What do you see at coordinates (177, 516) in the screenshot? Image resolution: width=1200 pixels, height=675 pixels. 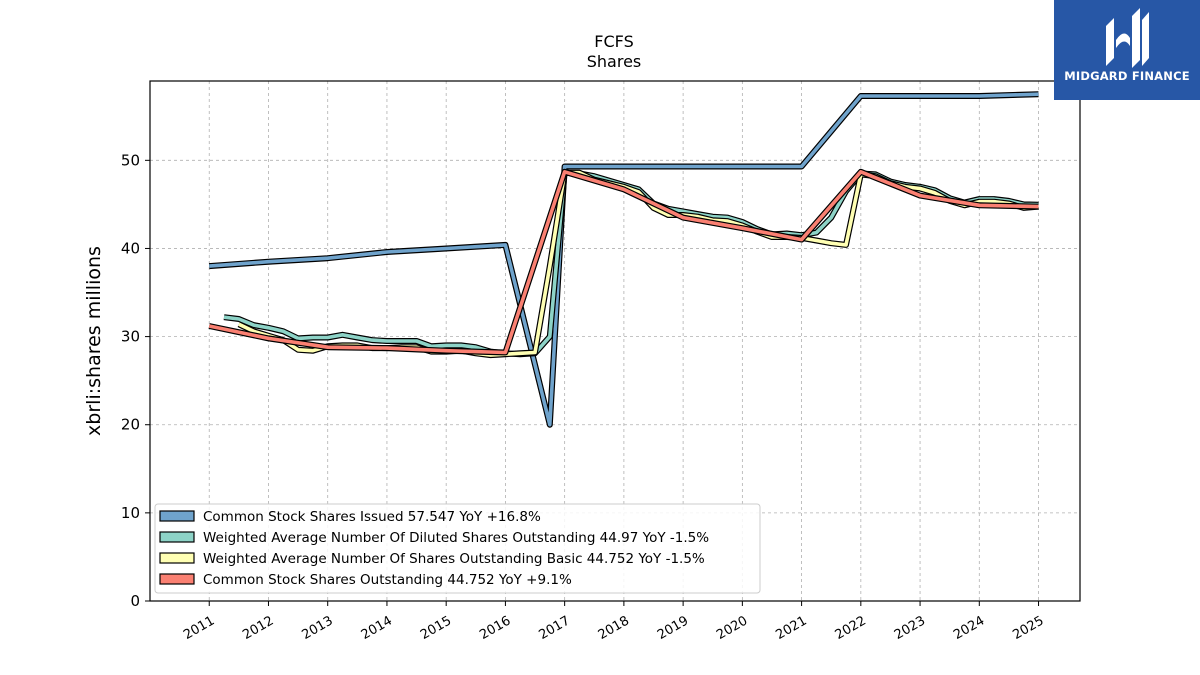 I see `legend-swatch-shares-issued` at bounding box center [177, 516].